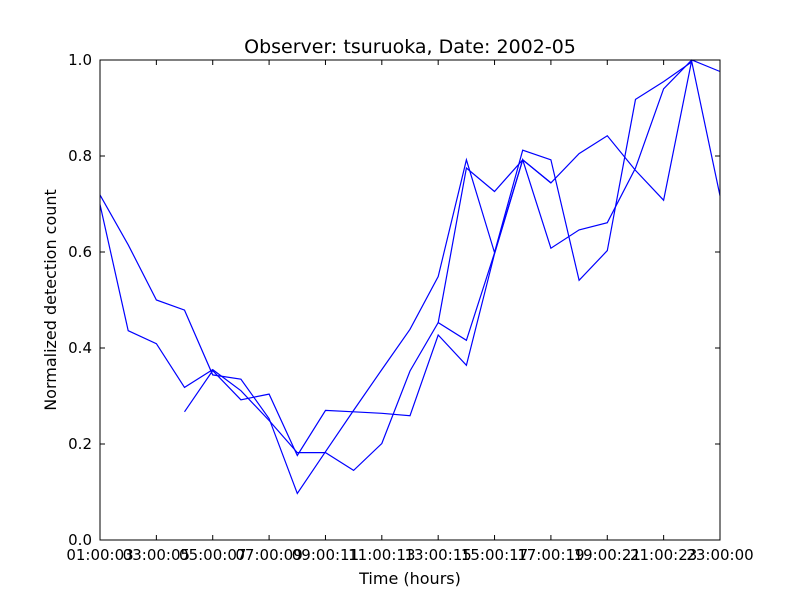  What do you see at coordinates (80, 60) in the screenshot?
I see `y-tick-label: 1.0` at bounding box center [80, 60].